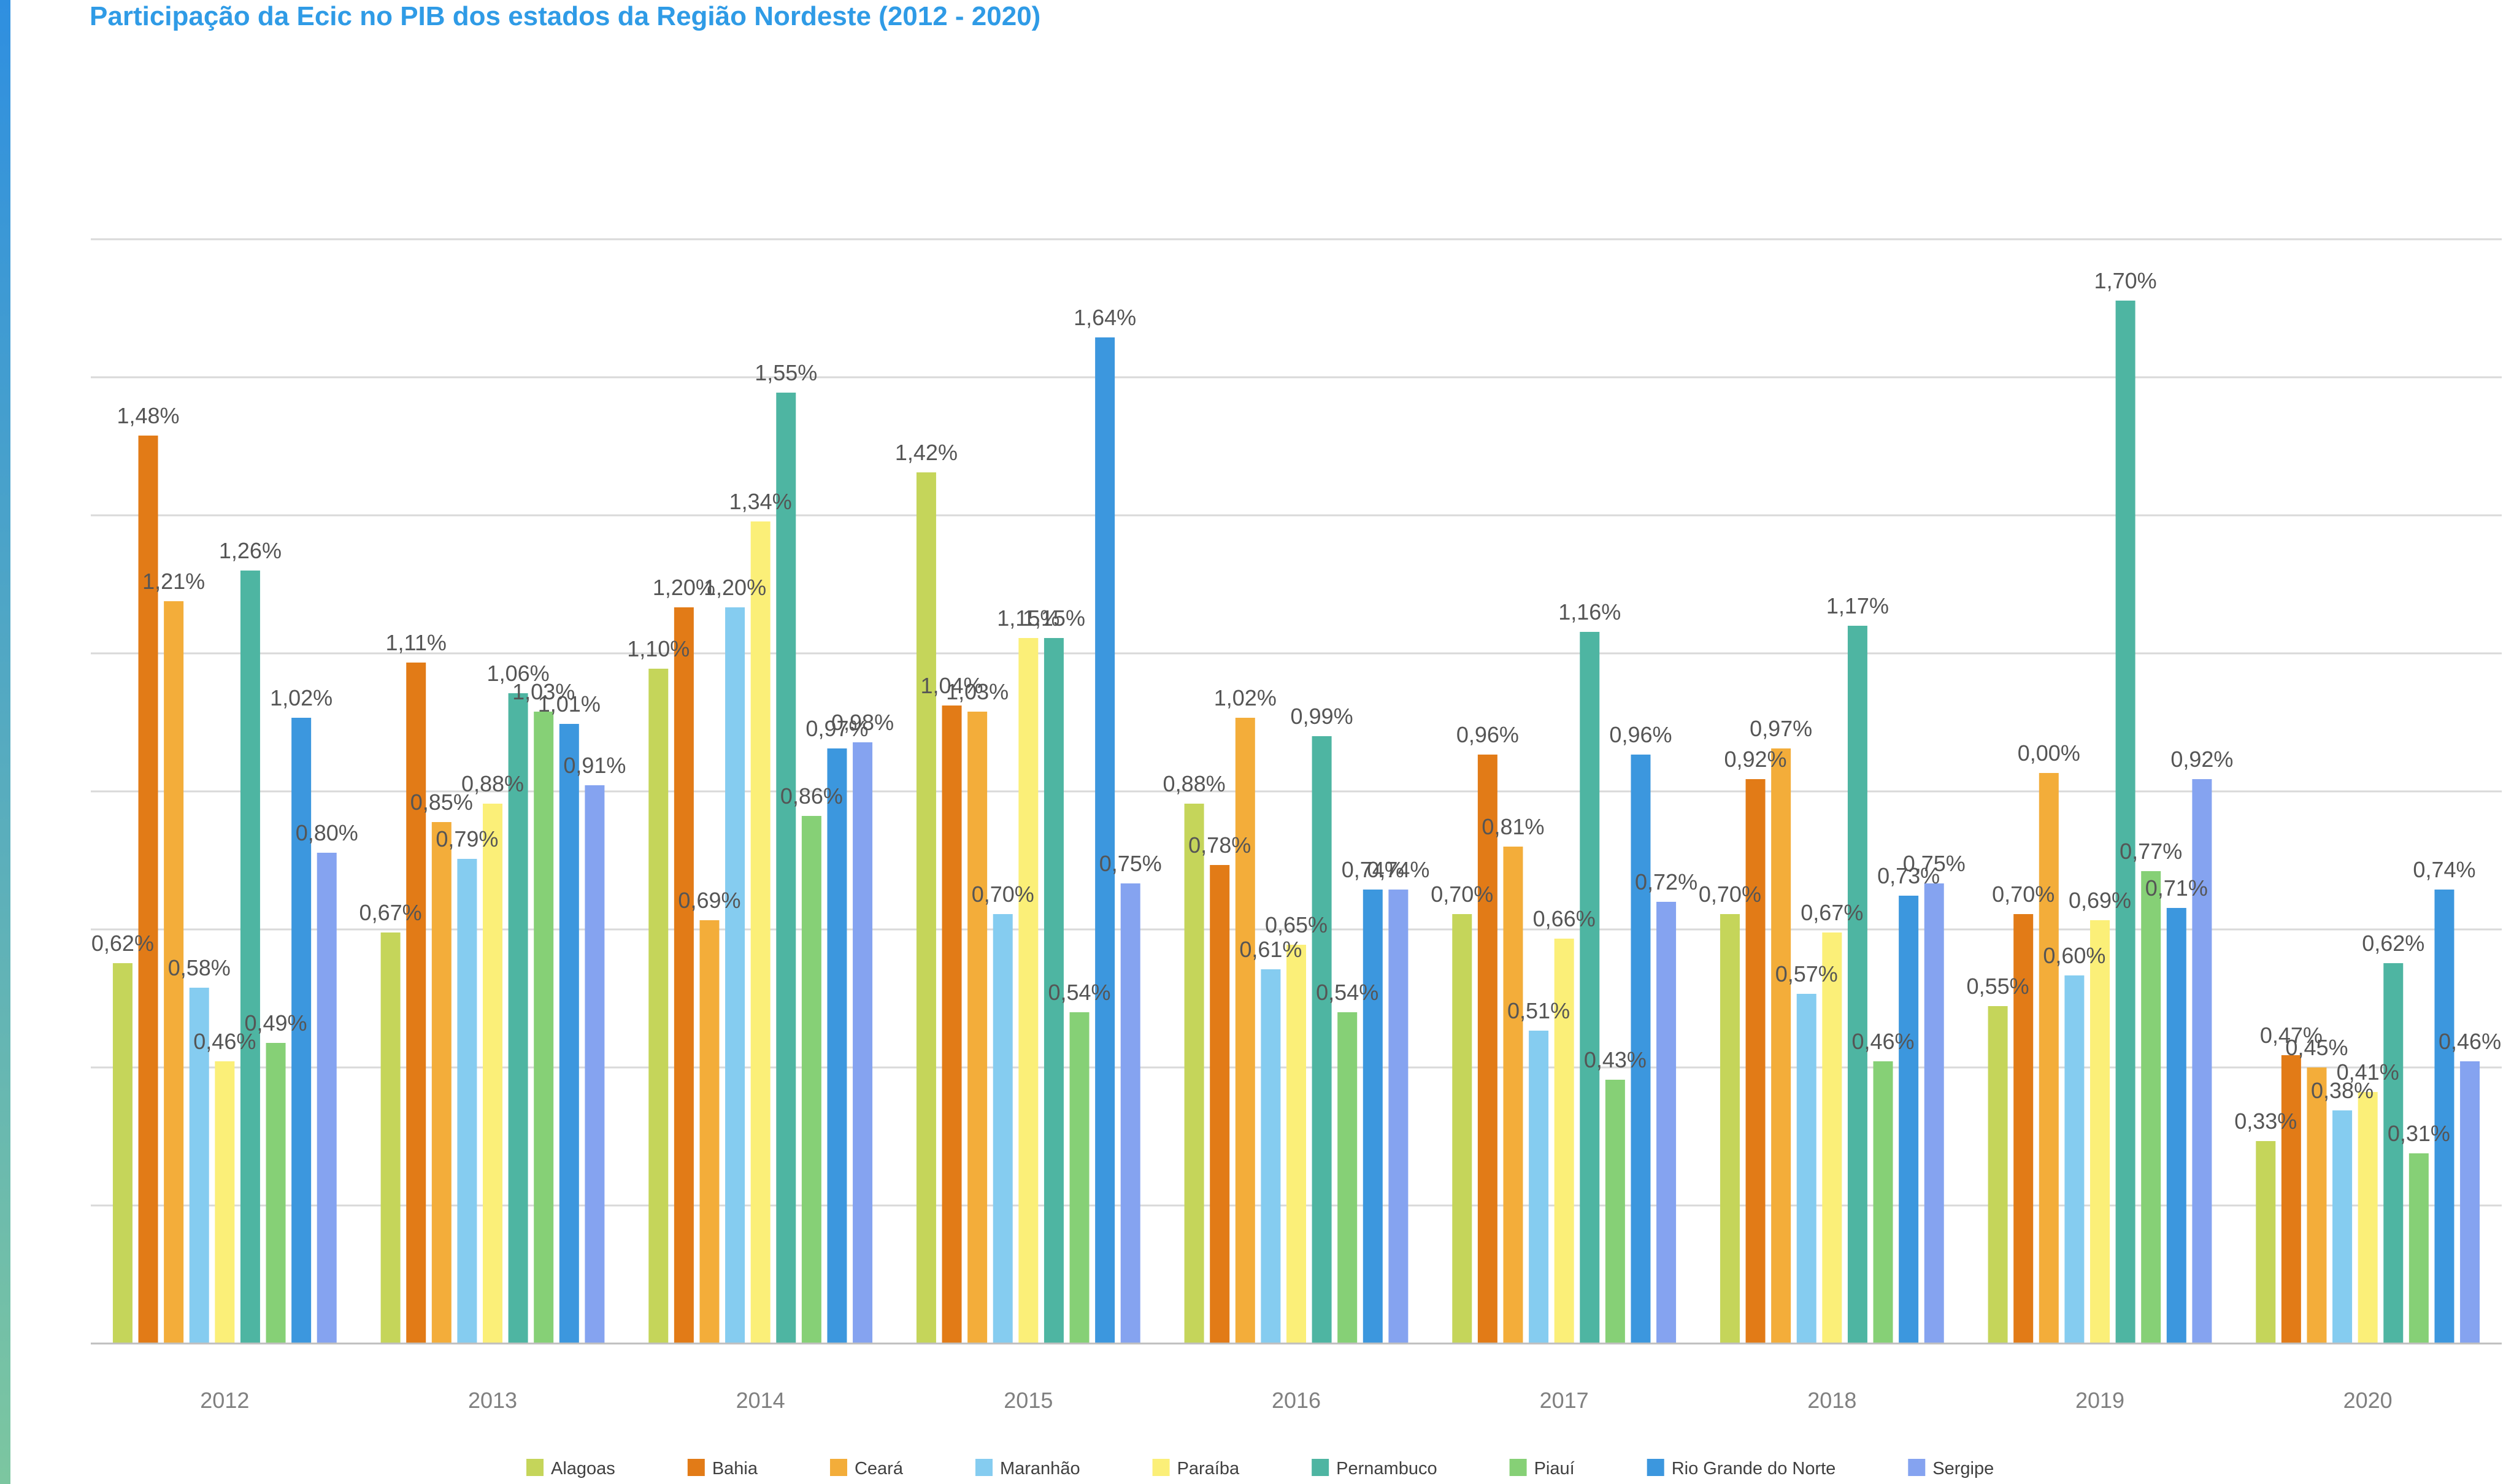 The image size is (2514, 1484). Describe the element at coordinates (1105, 317) in the screenshot. I see `value-label-rio-grande-do-norte-2015: 1,64%` at that location.